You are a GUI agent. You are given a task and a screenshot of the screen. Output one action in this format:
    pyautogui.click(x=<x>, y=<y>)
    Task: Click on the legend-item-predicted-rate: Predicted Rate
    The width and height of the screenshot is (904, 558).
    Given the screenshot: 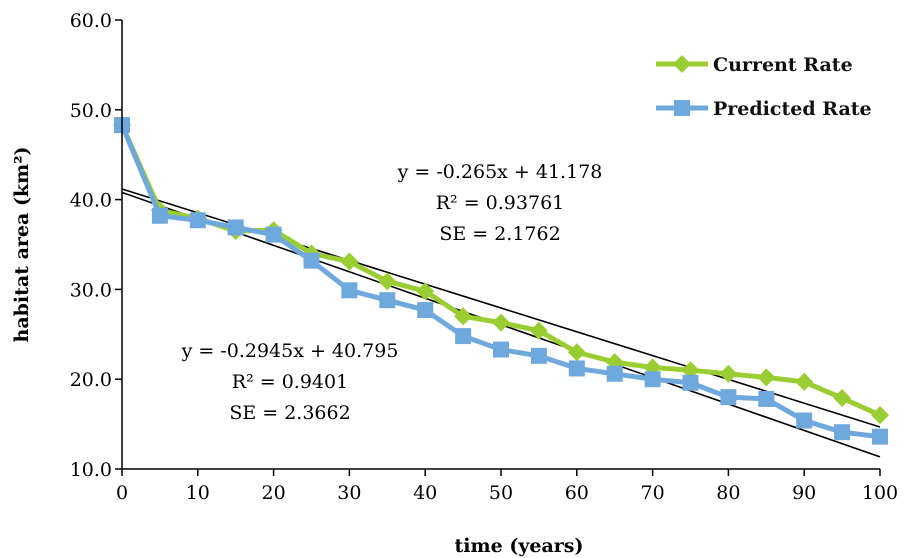 What is the action you would take?
    pyautogui.click(x=764, y=109)
    